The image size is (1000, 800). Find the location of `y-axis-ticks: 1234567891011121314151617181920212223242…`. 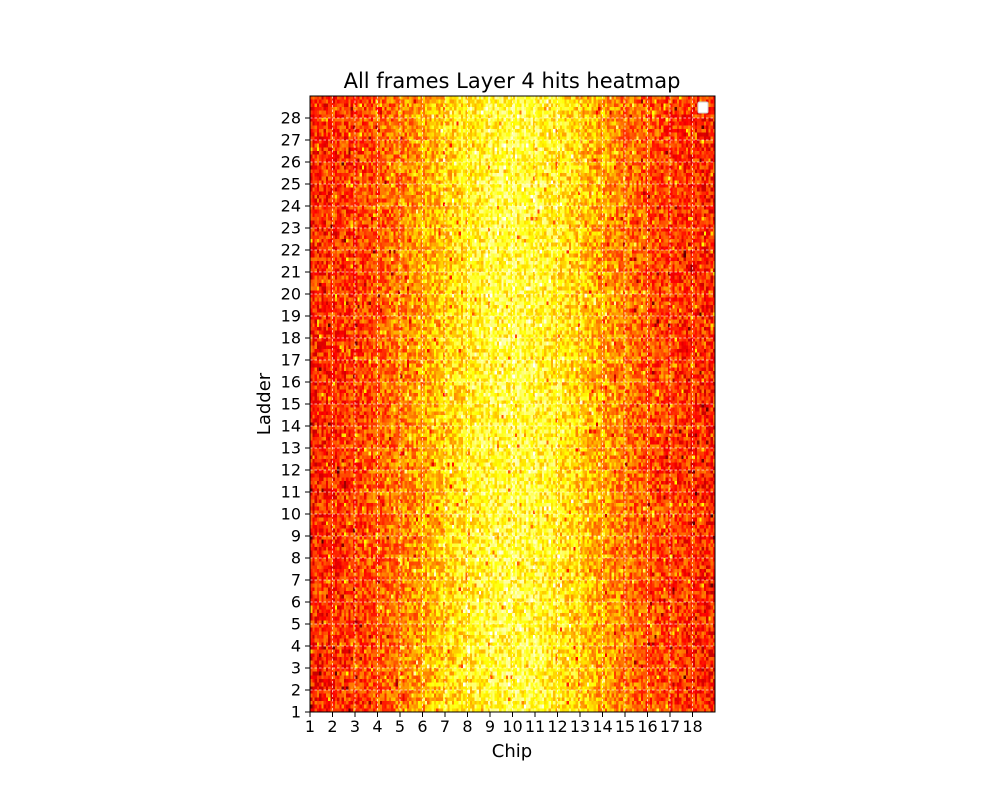

y-axis-ticks: 1234567891011121314151617181920212223242… is located at coordinates (295, 415).